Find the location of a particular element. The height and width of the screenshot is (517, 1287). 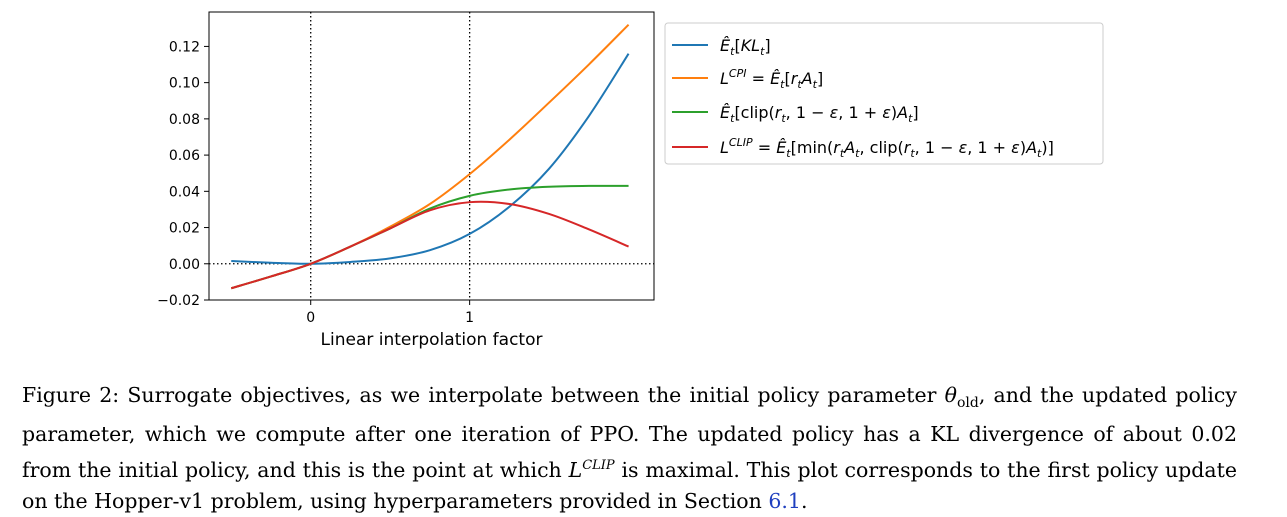

legend-label-kl: Êt[KLt] is located at coordinates (745, 47).